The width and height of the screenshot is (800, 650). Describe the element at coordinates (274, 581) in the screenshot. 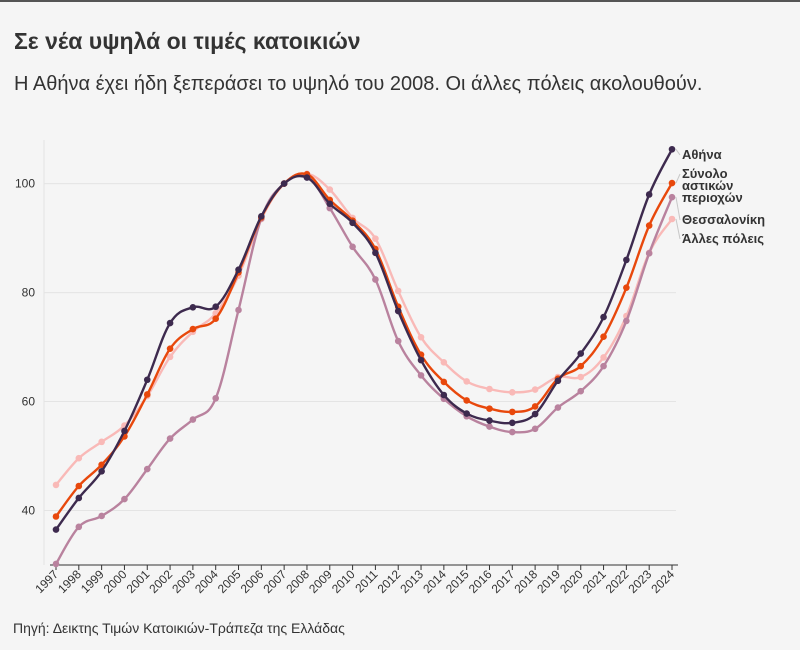

I see `x-tick-label: 2007` at that location.